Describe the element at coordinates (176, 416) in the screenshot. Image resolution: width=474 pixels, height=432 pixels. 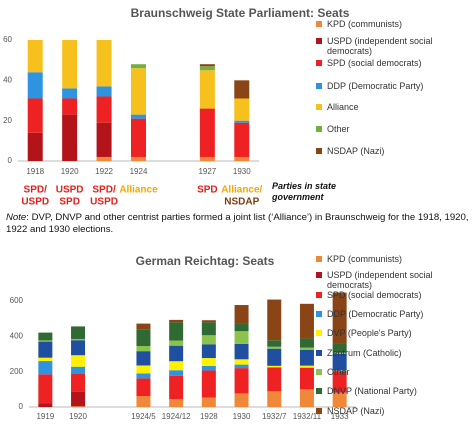
I see `x-tick-label: 1924/12` at that location.